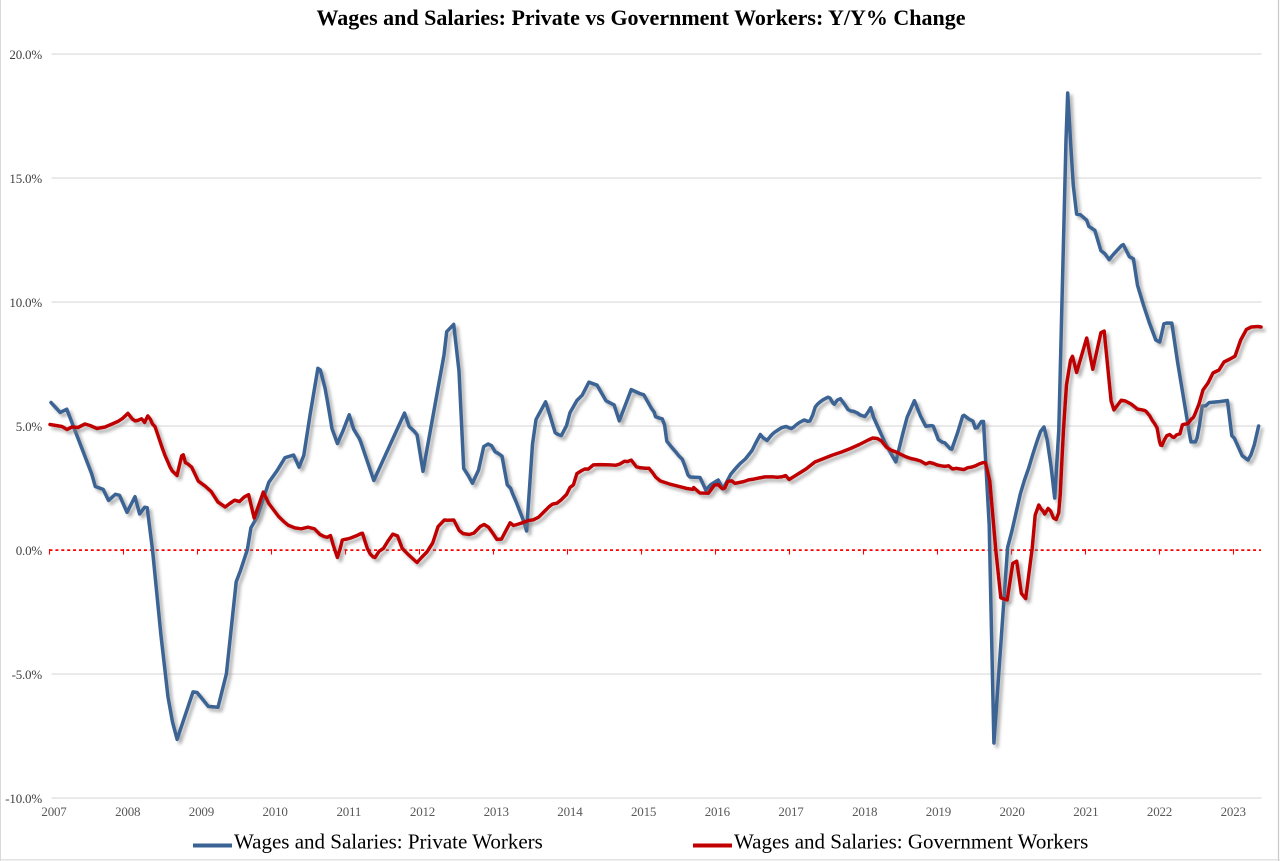 The image size is (1280, 861). Describe the element at coordinates (643, 811) in the screenshot. I see `svg-text: 2015` at that location.